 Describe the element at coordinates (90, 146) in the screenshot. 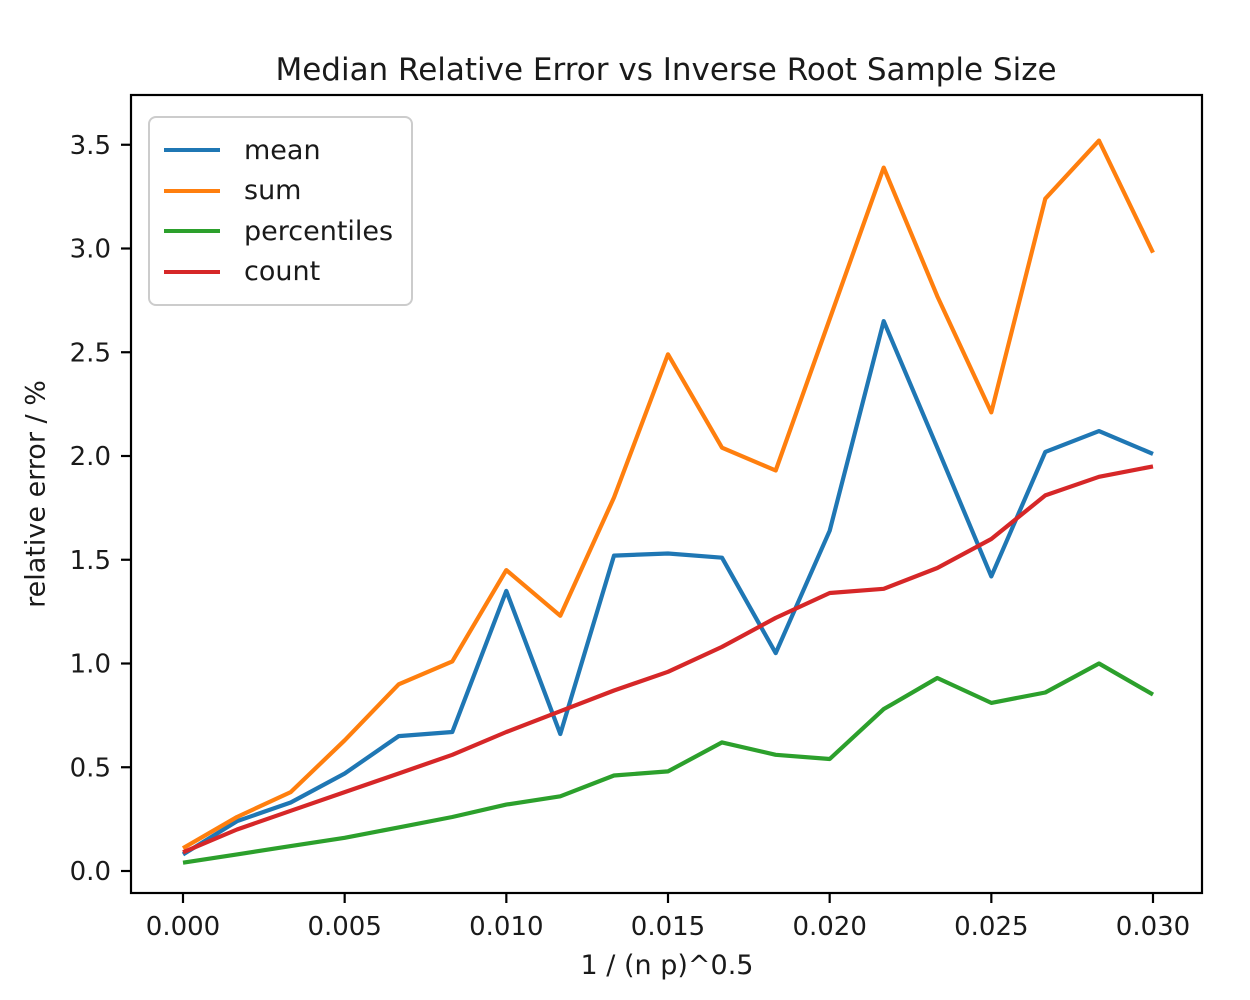

I see `y-tick-label: 3.5` at that location.